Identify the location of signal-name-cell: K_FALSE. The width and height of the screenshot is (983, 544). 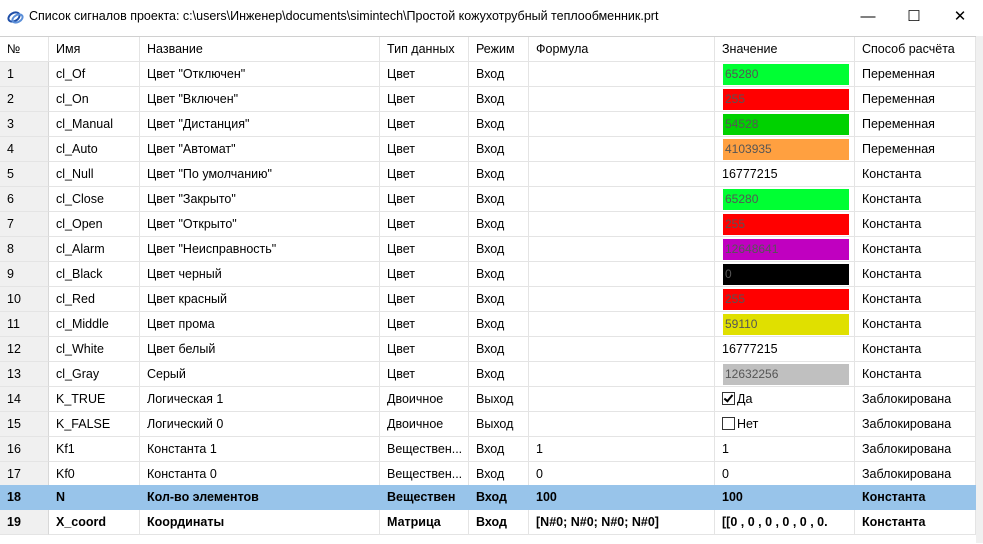
(94, 424).